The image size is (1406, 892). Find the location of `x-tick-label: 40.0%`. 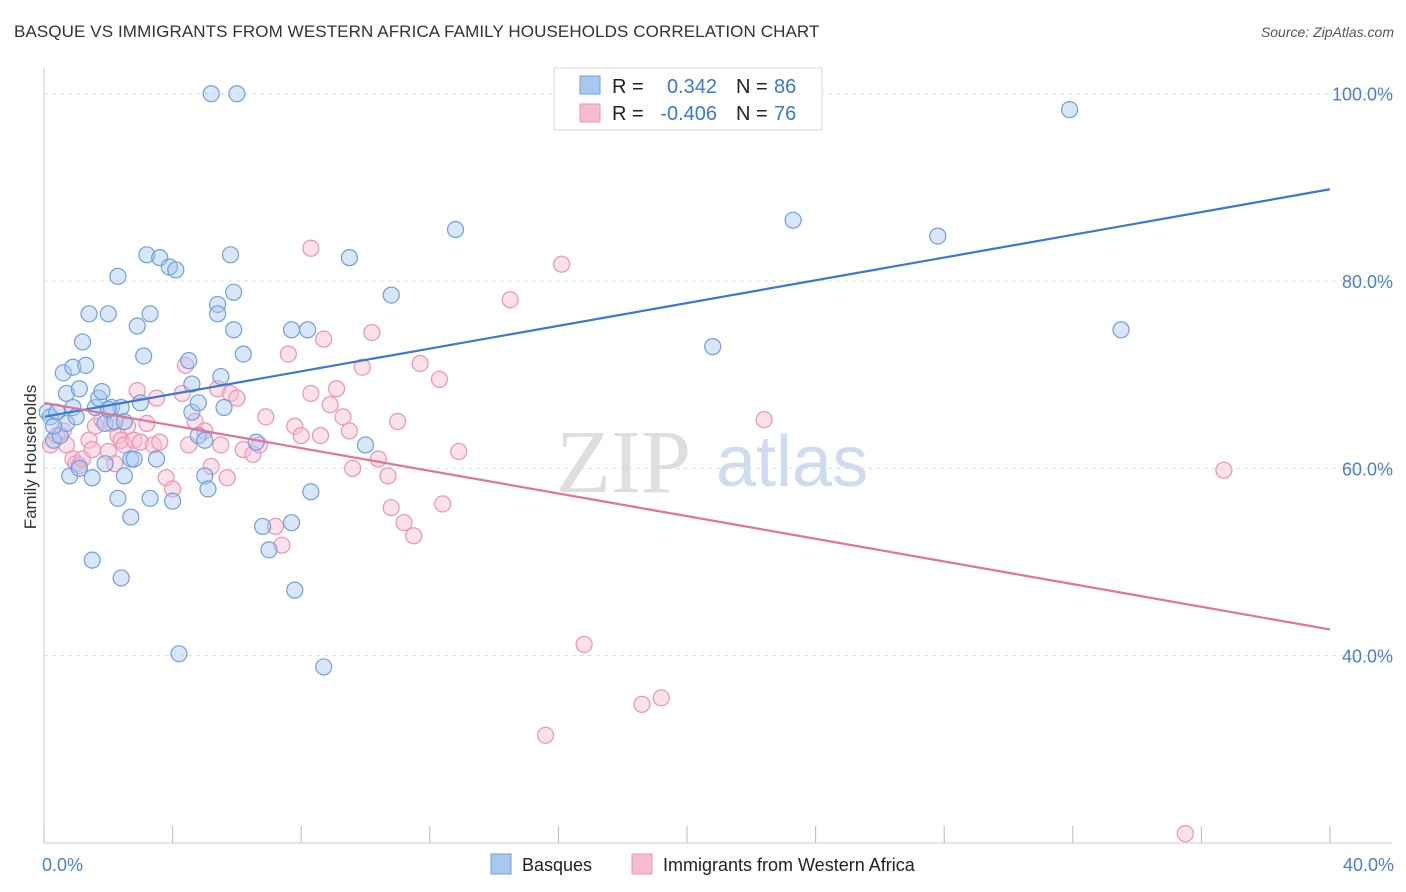

x-tick-label: 40.0% is located at coordinates (1368, 865).